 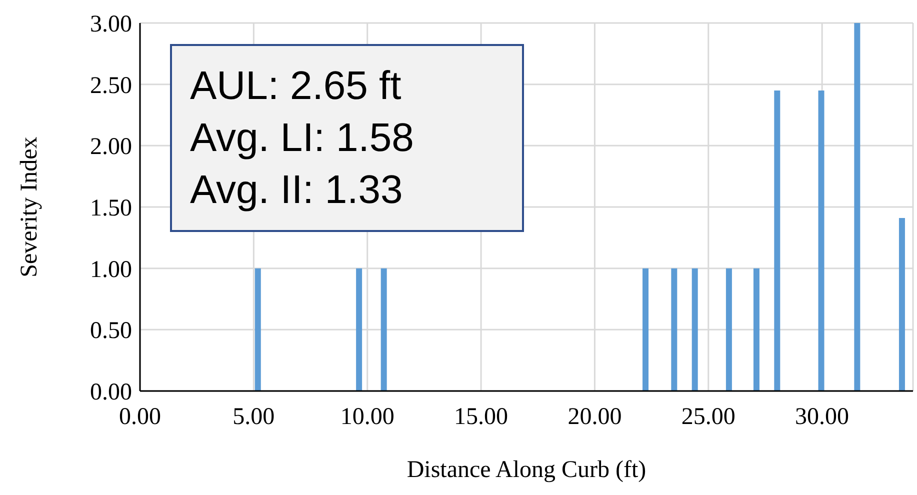 What do you see at coordinates (296, 86) in the screenshot?
I see `annotation: AUL: 2.65 ft` at bounding box center [296, 86].